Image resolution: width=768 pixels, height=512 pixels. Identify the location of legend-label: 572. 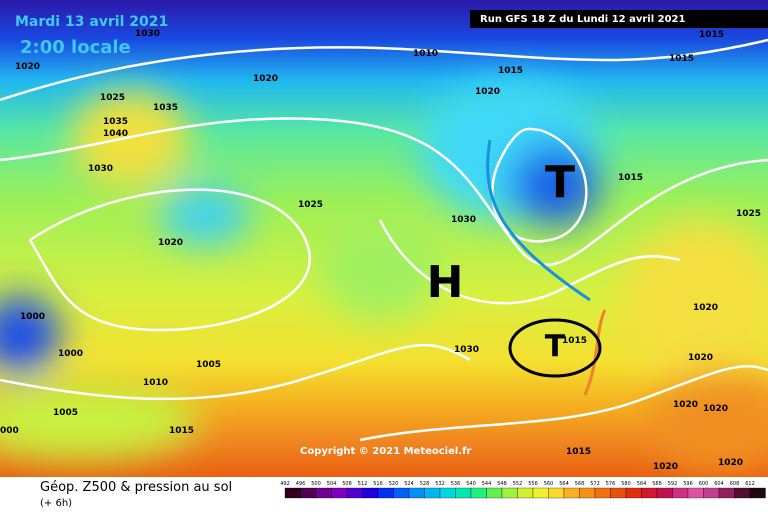
(595, 484).